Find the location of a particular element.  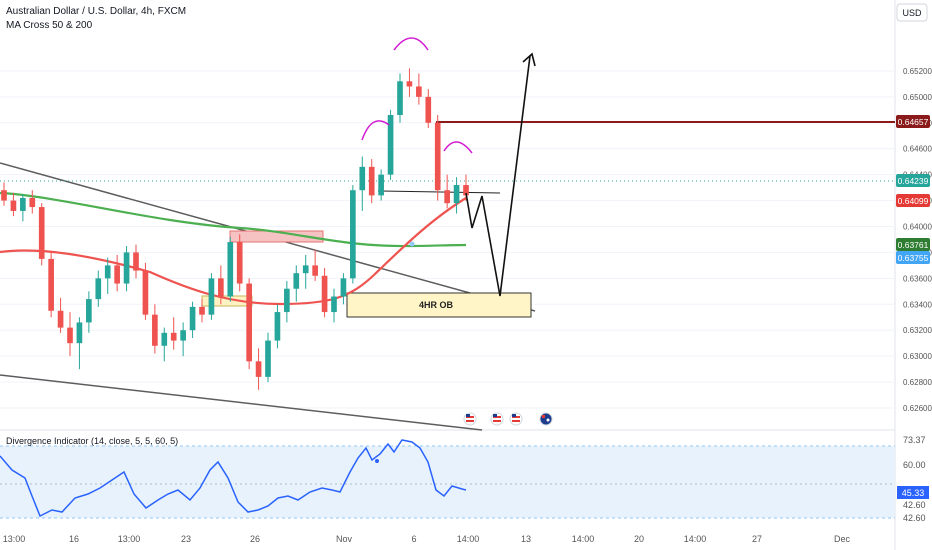

ma200-line is located at coordinates (233, 219).